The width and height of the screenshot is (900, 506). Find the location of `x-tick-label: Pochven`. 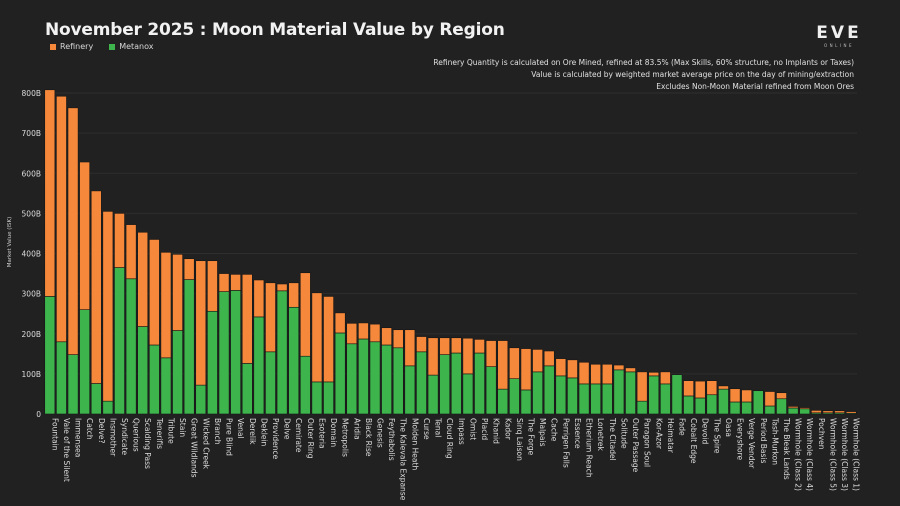

x-tick-label: Pochven is located at coordinates (821, 434).